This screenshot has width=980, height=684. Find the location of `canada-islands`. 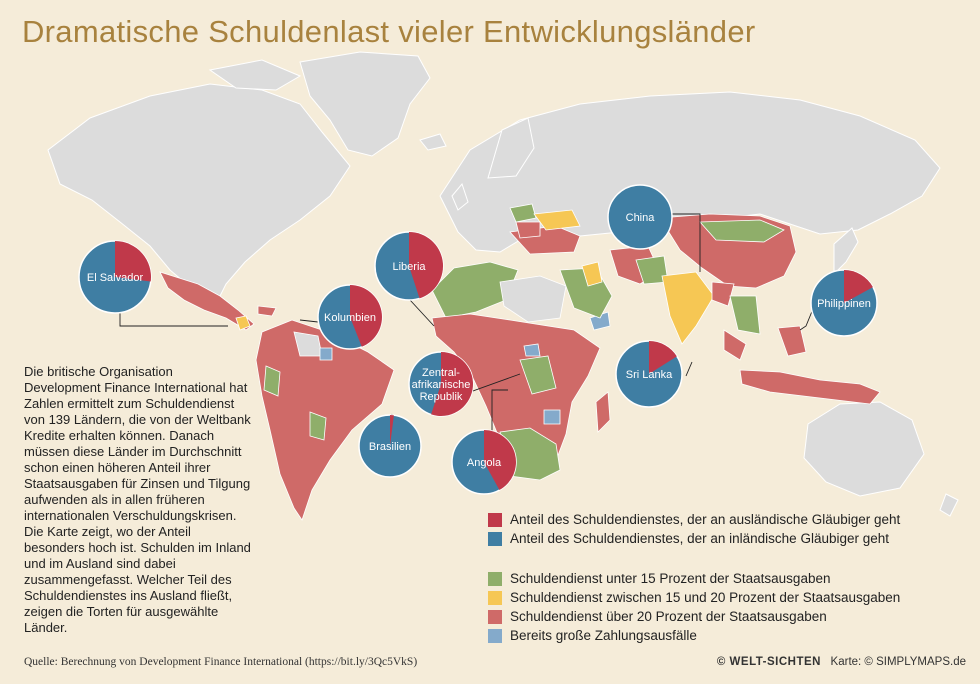

canada-islands is located at coordinates (255, 75).